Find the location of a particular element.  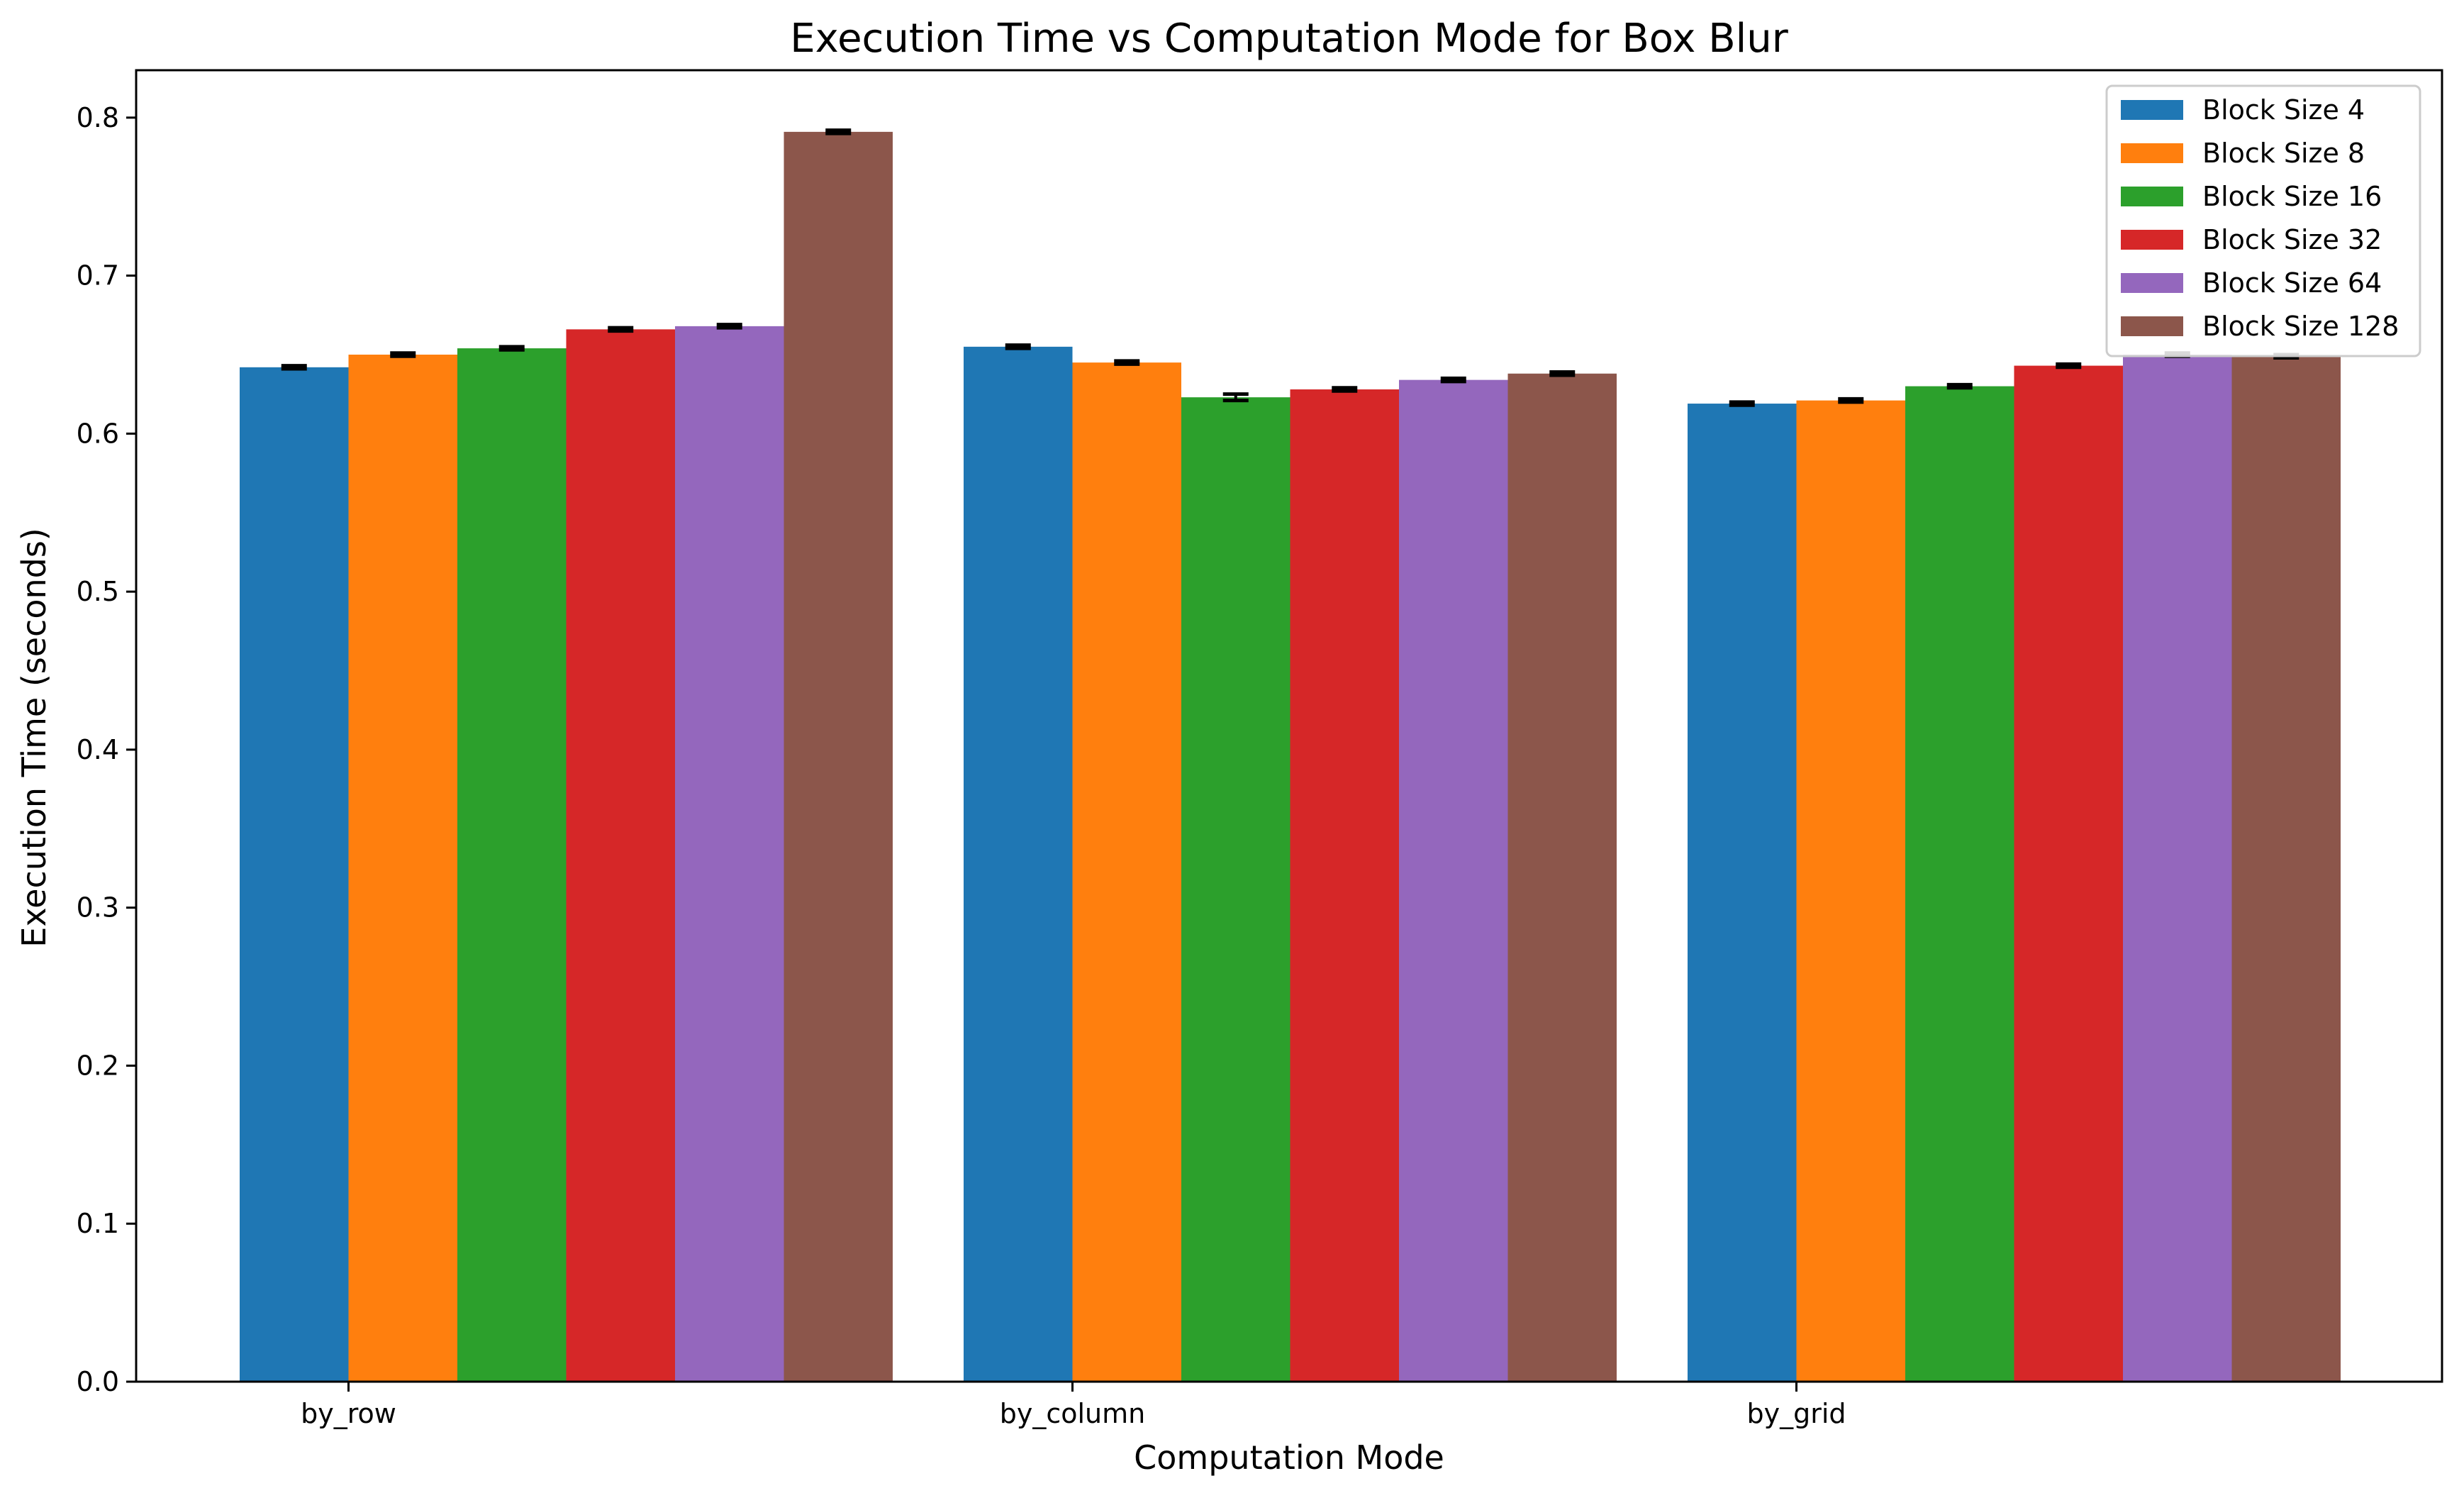

y-tick-label: 0.1 is located at coordinates (98, 1223).